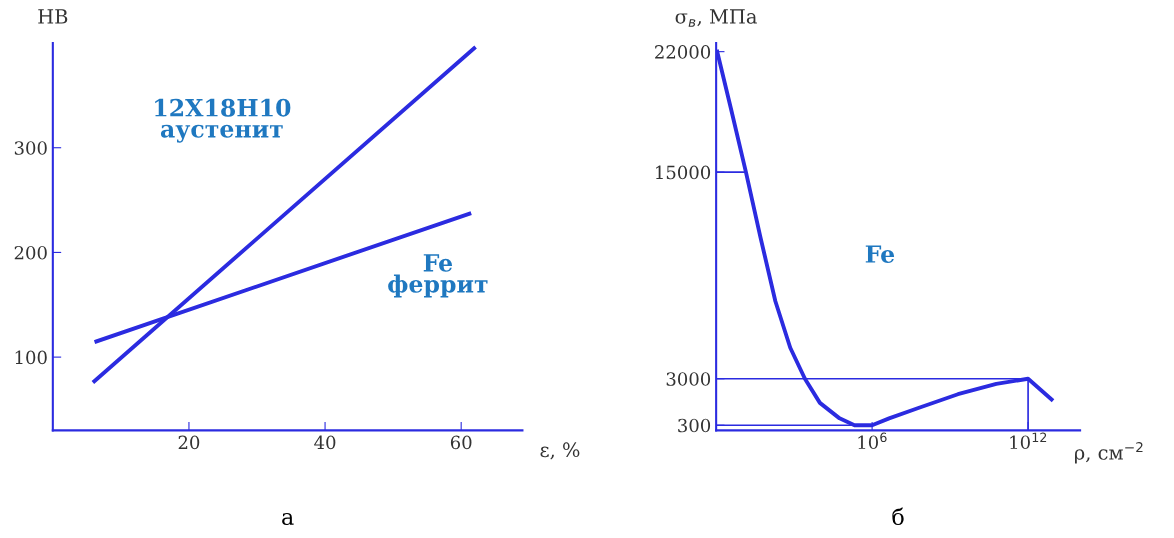 The image size is (1174, 538). Describe the element at coordinates (288, 519) in the screenshot. I see `text: а` at that location.